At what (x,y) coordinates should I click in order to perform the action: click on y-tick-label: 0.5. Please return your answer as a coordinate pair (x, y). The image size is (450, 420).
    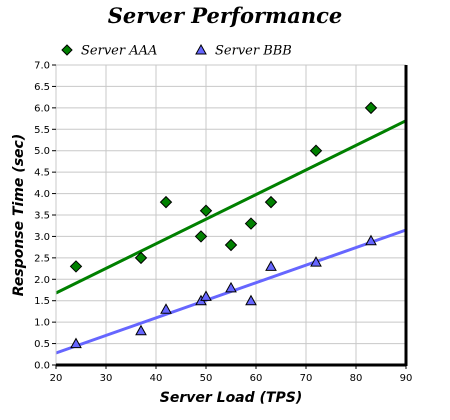
    Looking at the image, I should click on (42, 344).